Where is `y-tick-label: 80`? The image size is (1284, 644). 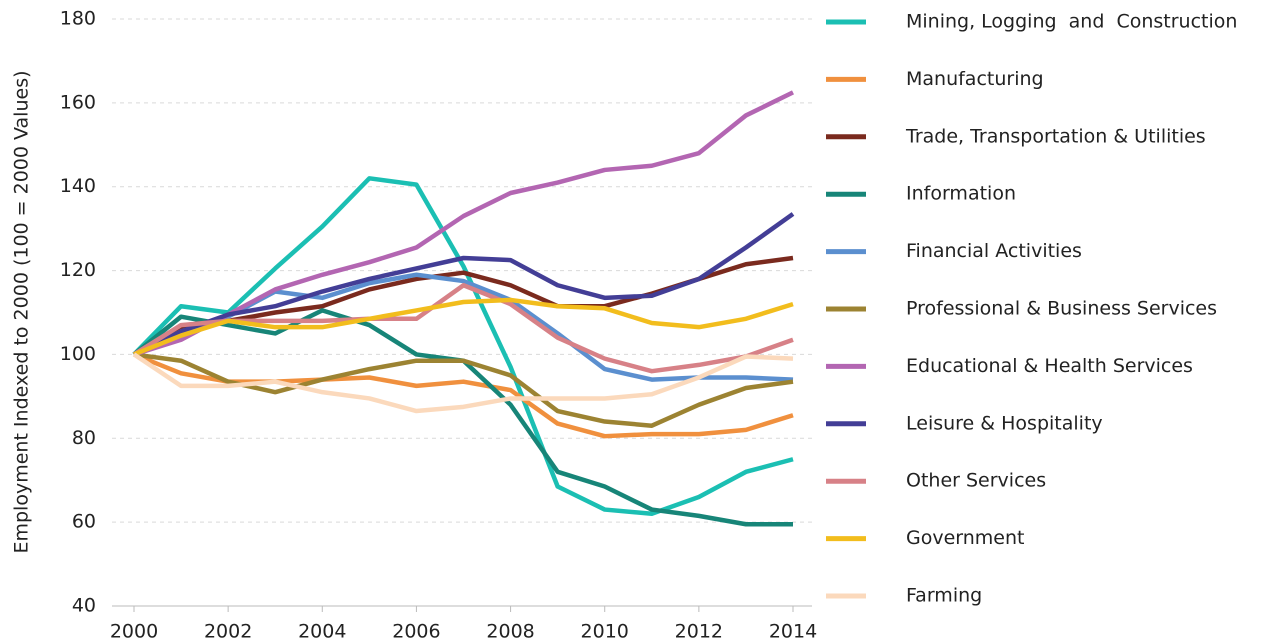
y-tick-label: 80 is located at coordinates (84, 438).